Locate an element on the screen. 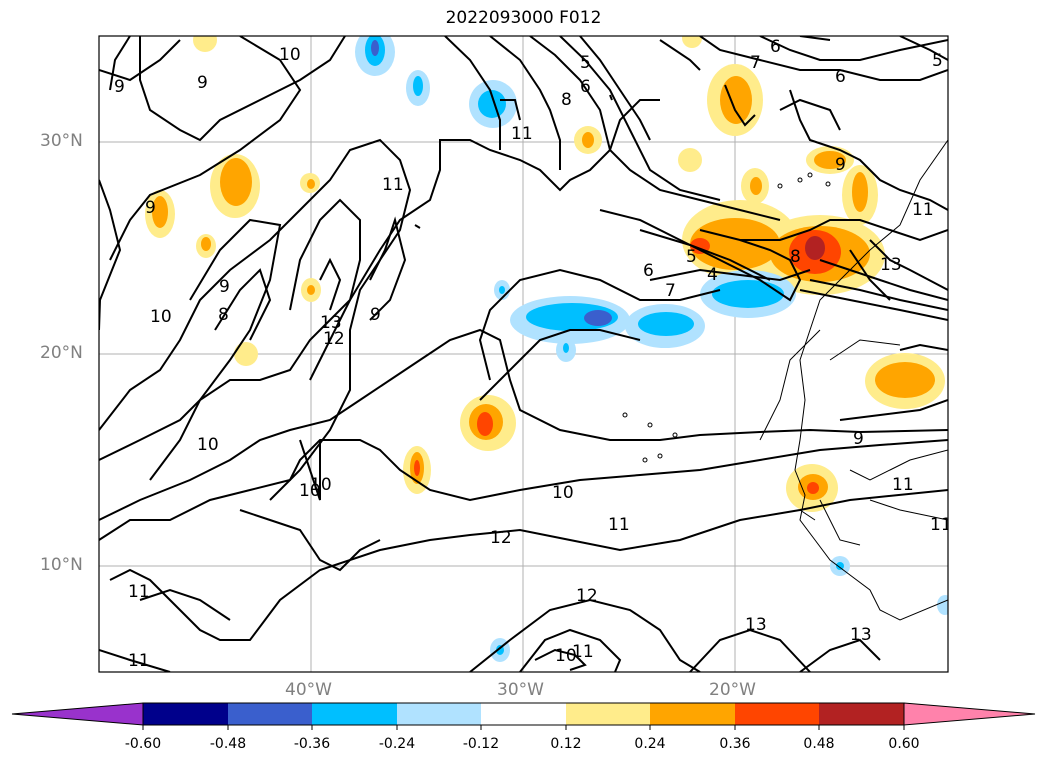  lat-label-20n: 20°N is located at coordinates (61, 353).